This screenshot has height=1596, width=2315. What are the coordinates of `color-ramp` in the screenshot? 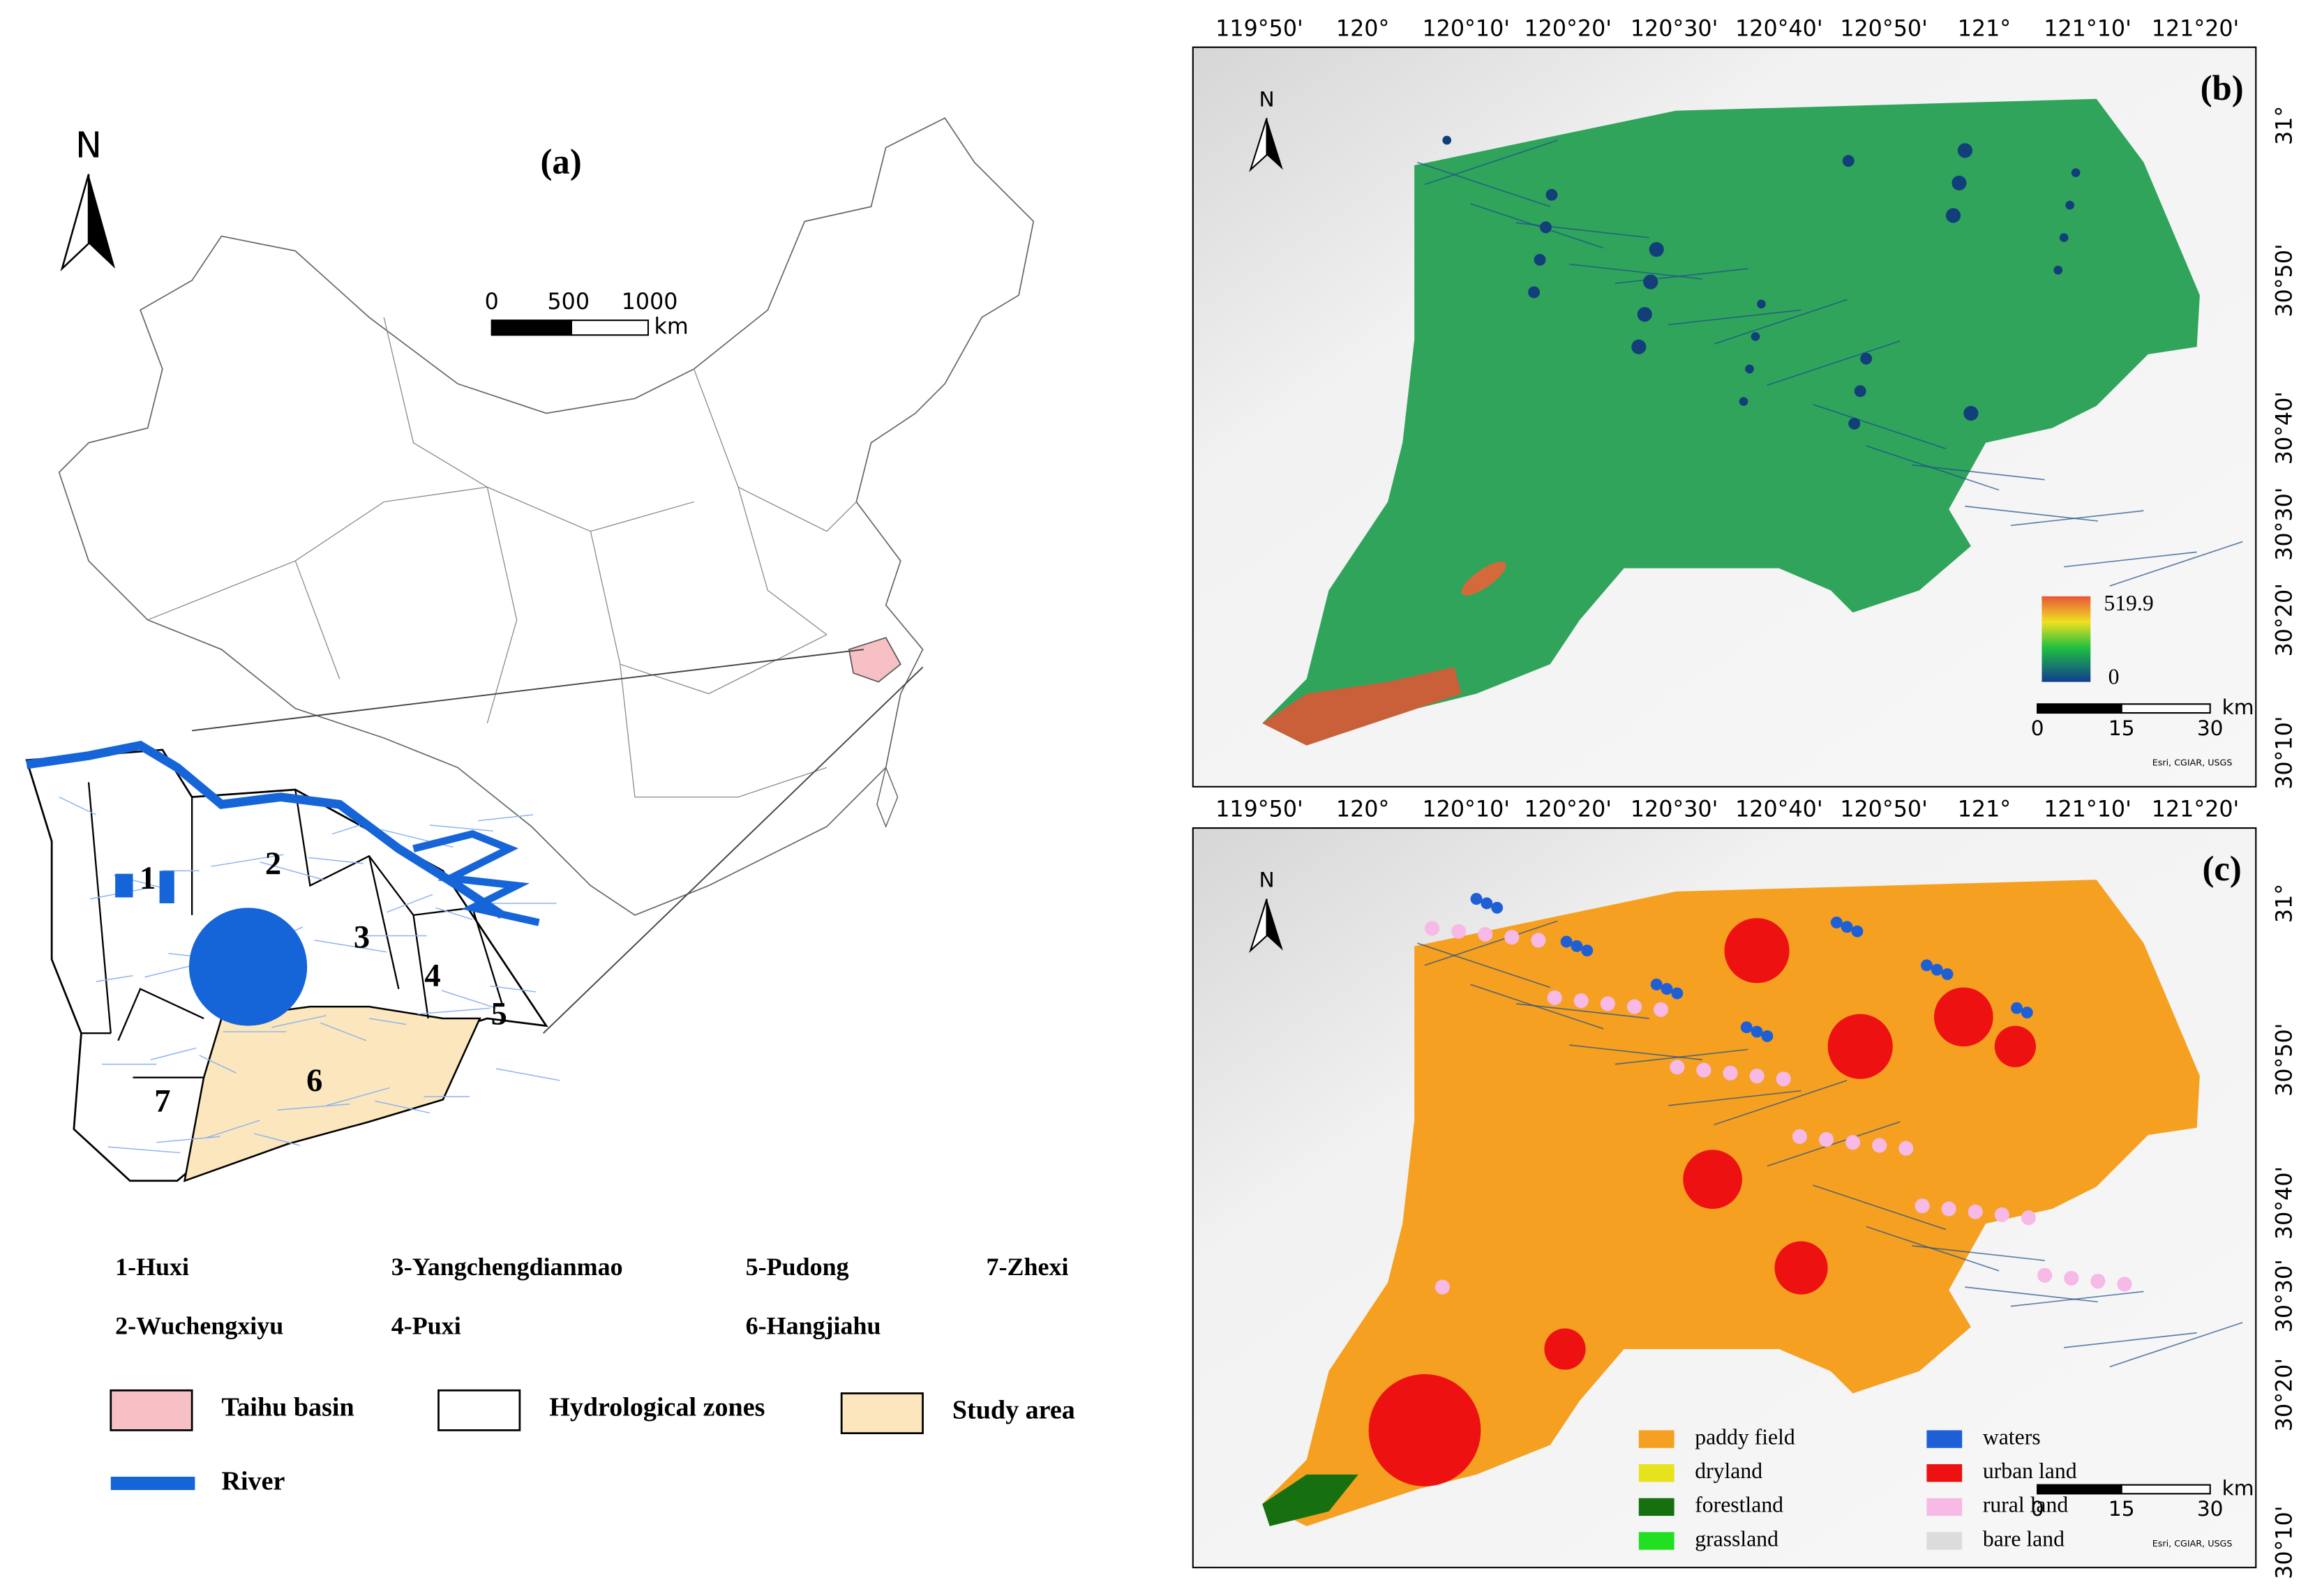 It's located at (2066, 639).